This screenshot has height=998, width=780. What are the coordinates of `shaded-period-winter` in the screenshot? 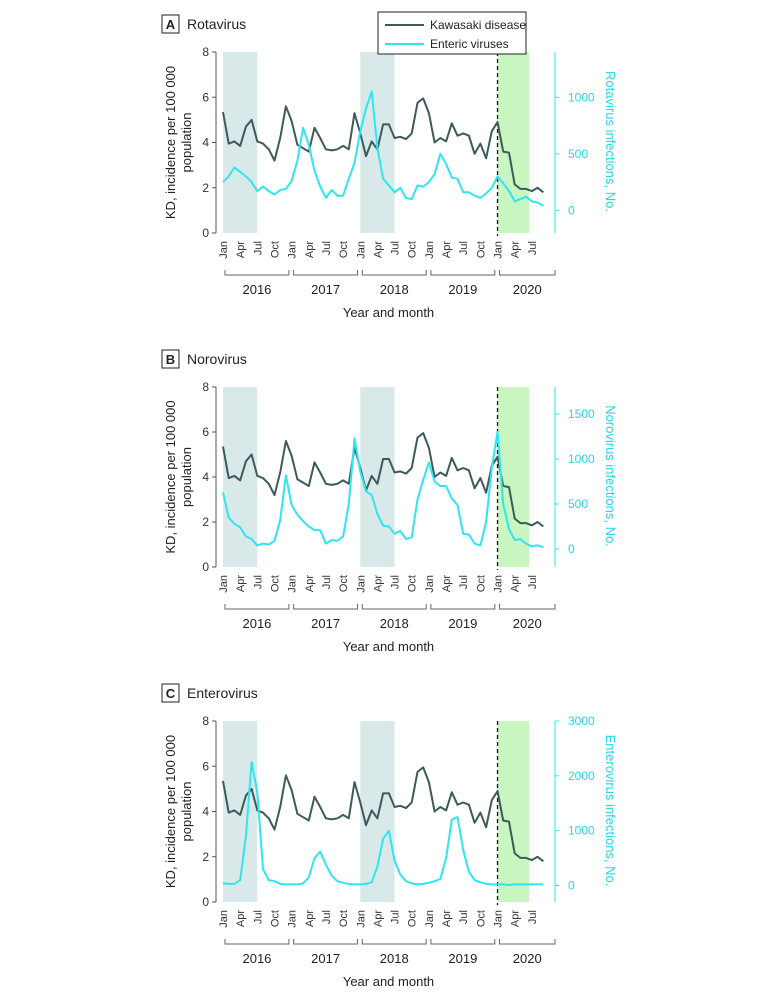 It's located at (377, 811).